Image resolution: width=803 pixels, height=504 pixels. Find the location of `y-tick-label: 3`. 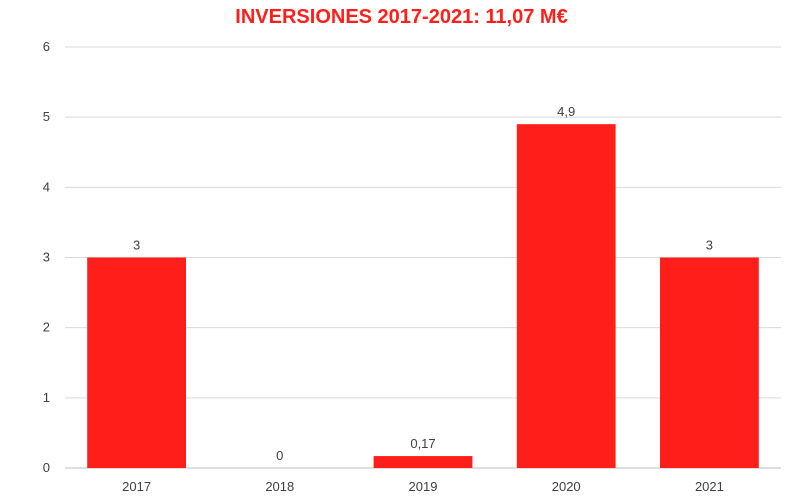

y-tick-label: 3 is located at coordinates (46, 257).